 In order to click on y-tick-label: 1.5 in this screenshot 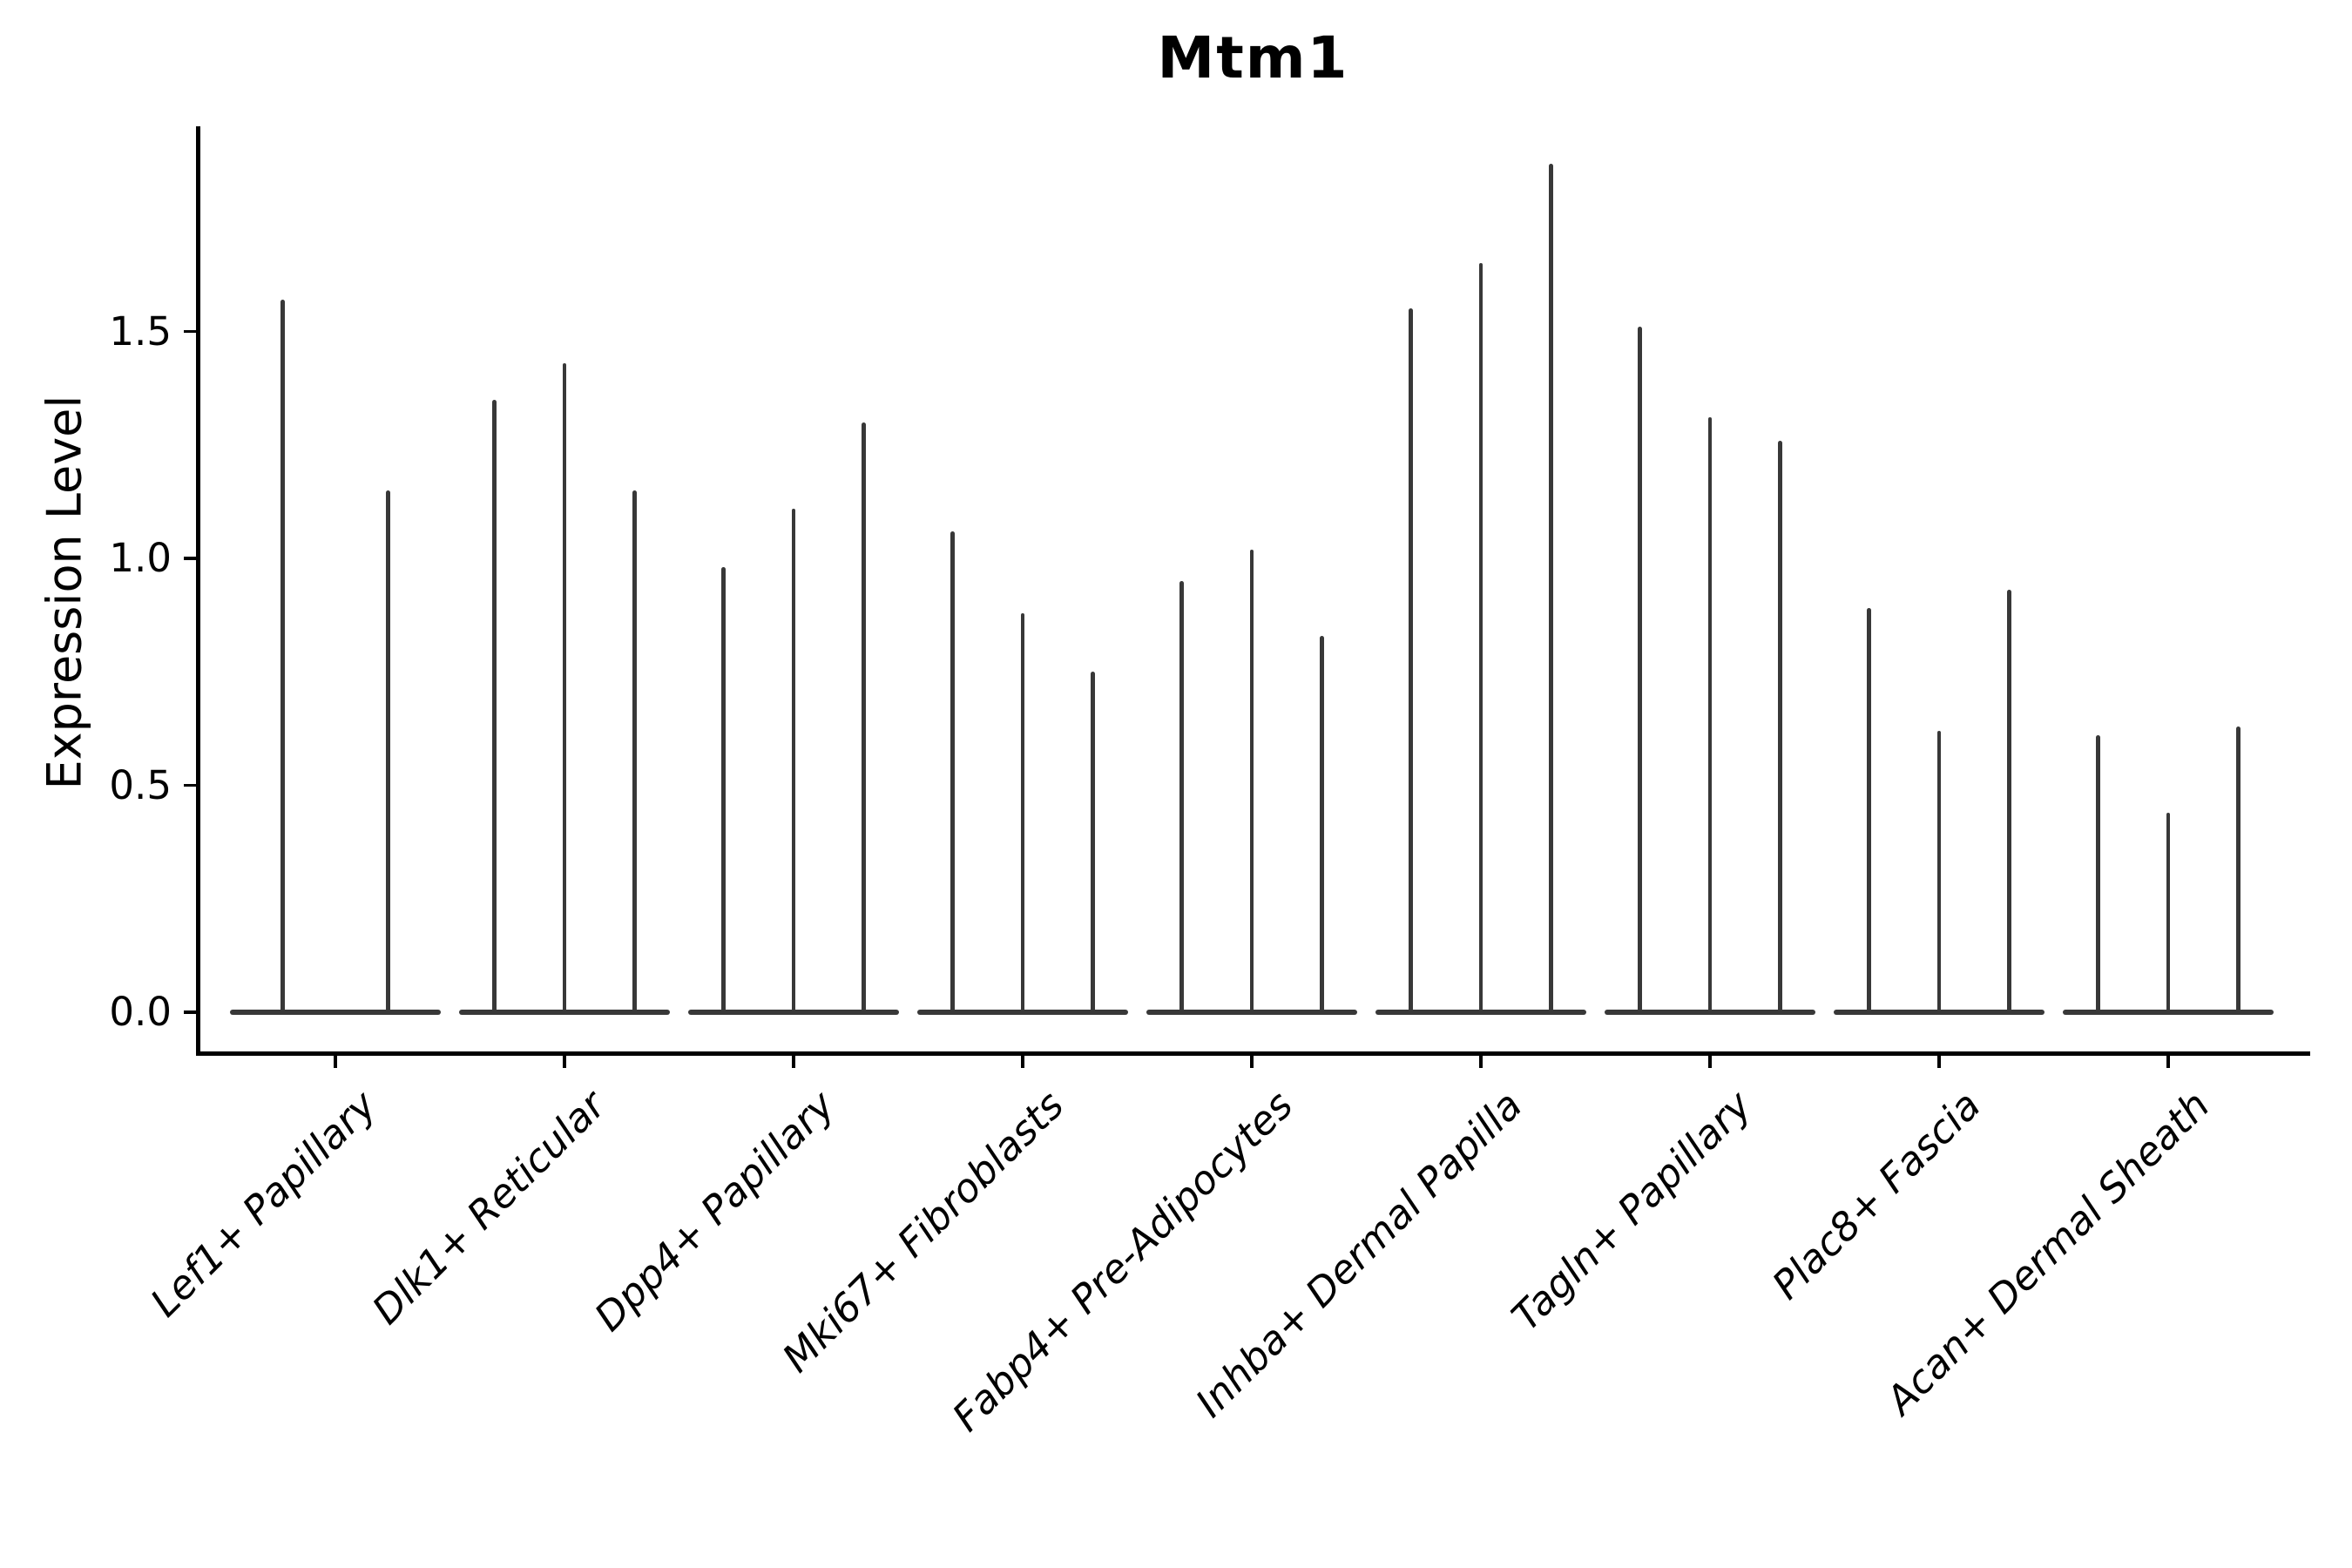, I will do `click(140, 331)`.